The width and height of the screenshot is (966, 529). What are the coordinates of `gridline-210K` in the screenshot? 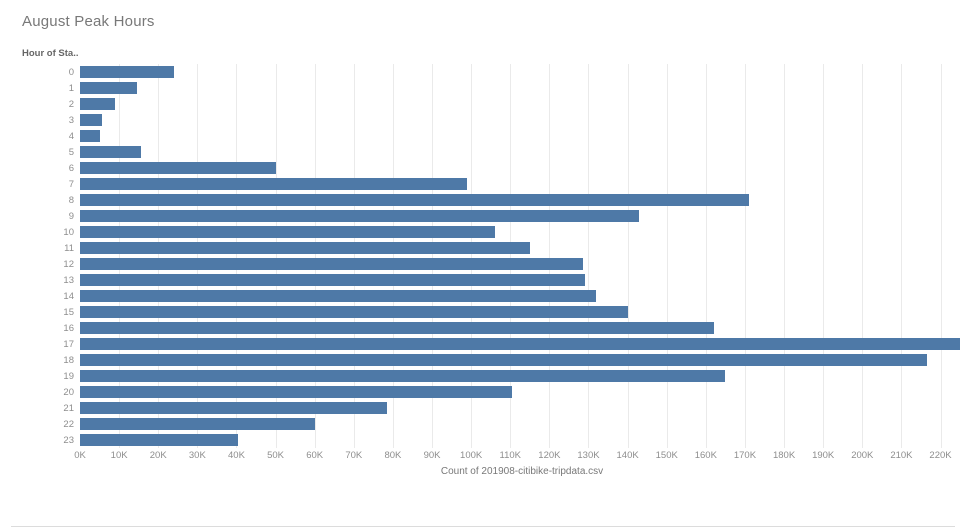 It's located at (902, 256).